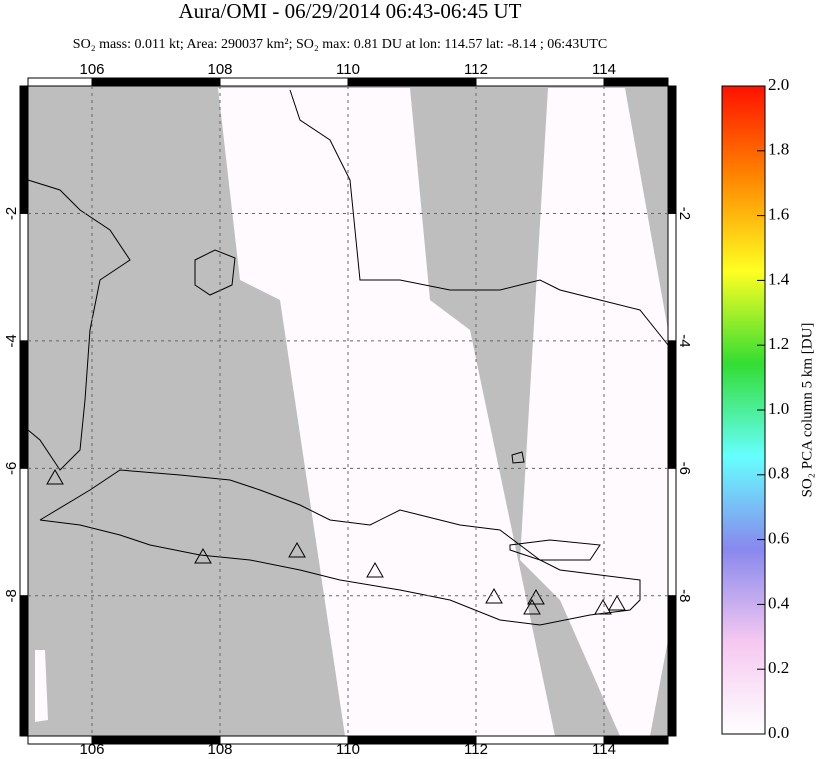 The width and height of the screenshot is (823, 759). I want to click on colorbar-tick-label: 1.2, so click(778, 343).